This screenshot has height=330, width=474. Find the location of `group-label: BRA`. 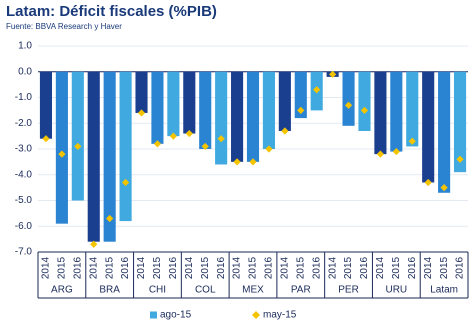

group-label: BRA is located at coordinates (109, 290).